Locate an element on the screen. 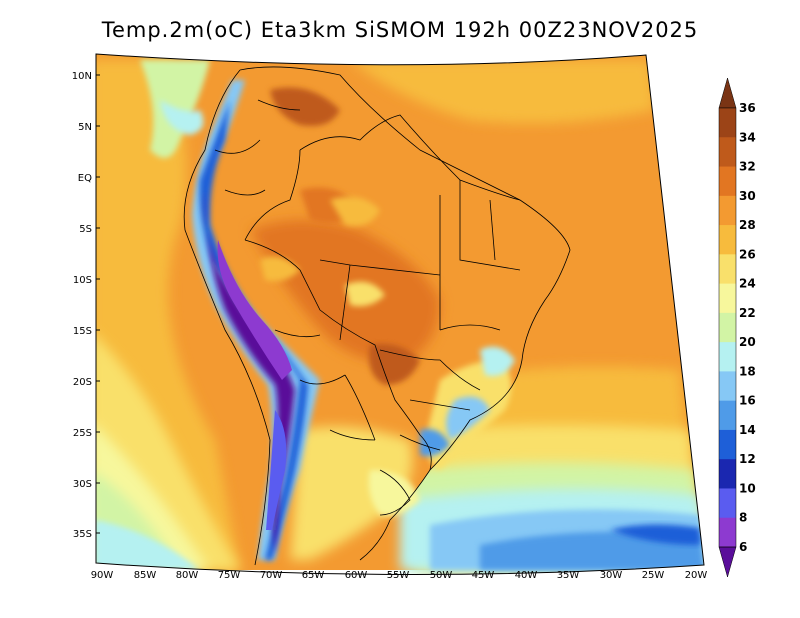  lon-label: 20W is located at coordinates (696, 575).